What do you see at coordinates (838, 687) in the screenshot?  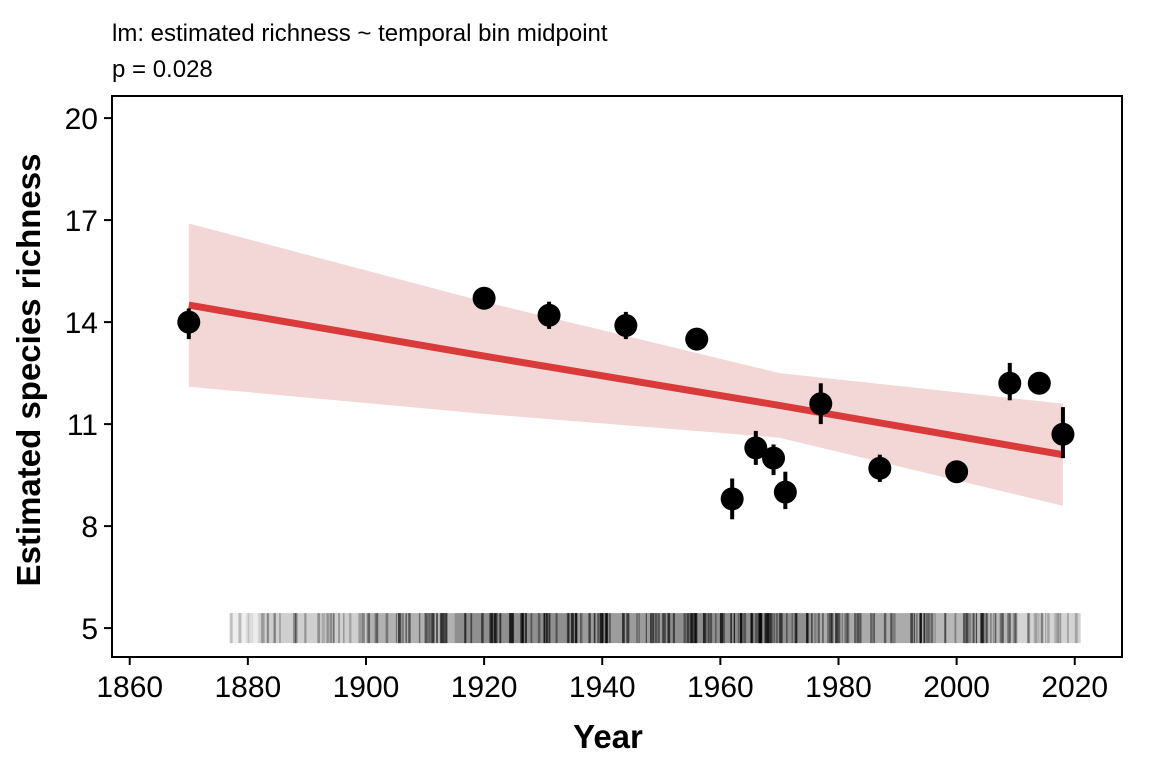 I see `x-tick-label-1980: 1980` at bounding box center [838, 687].